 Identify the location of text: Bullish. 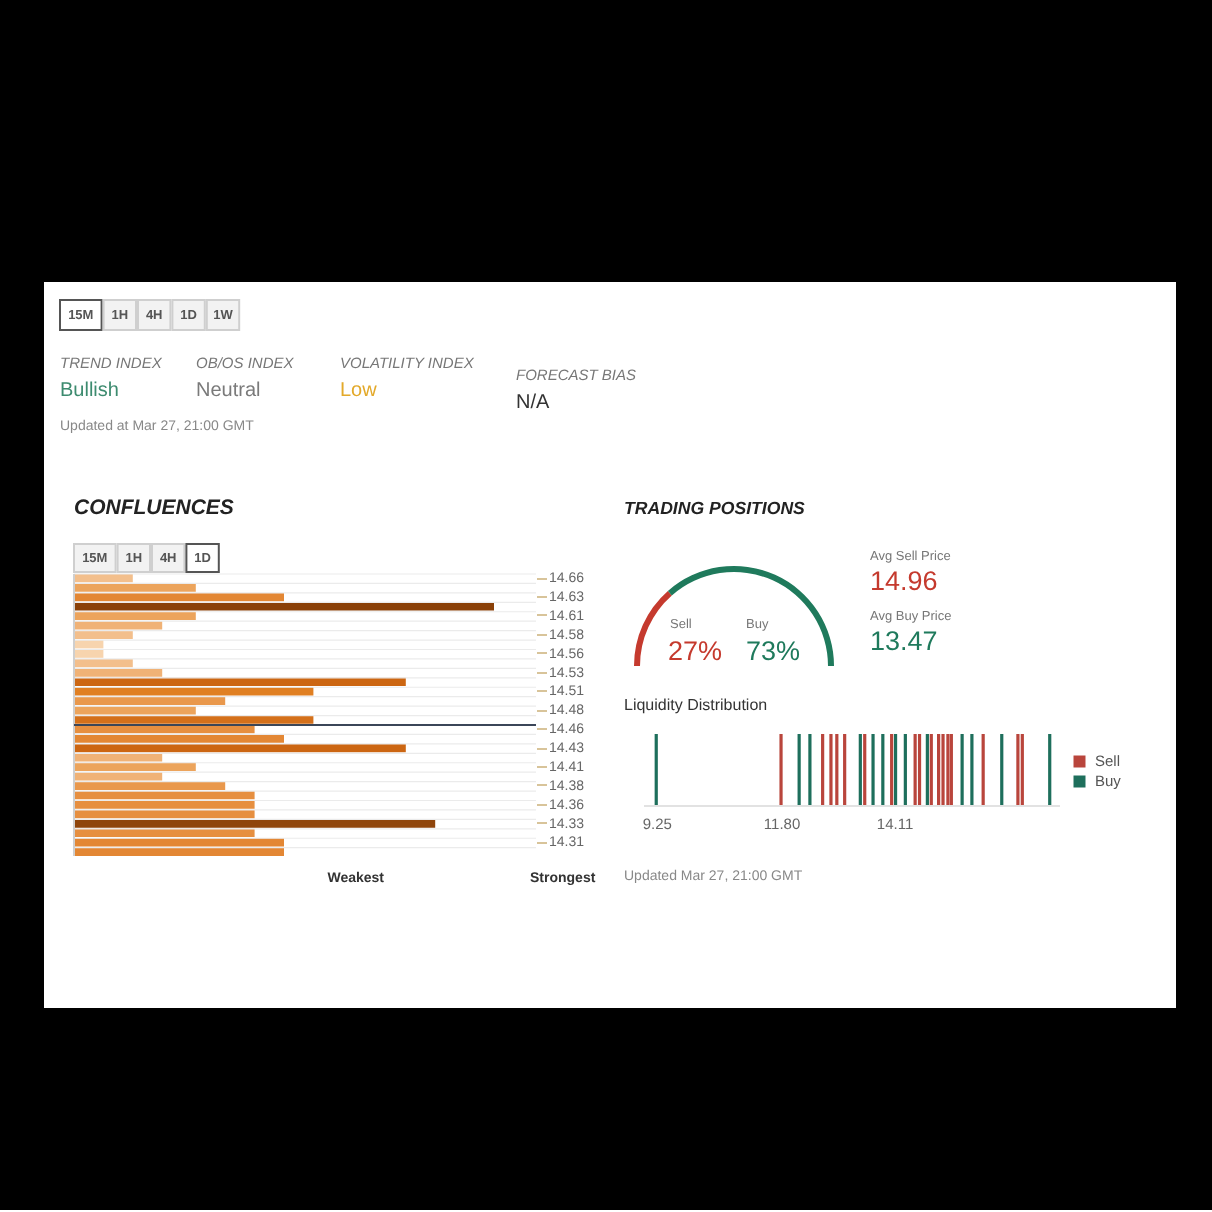
(89, 391).